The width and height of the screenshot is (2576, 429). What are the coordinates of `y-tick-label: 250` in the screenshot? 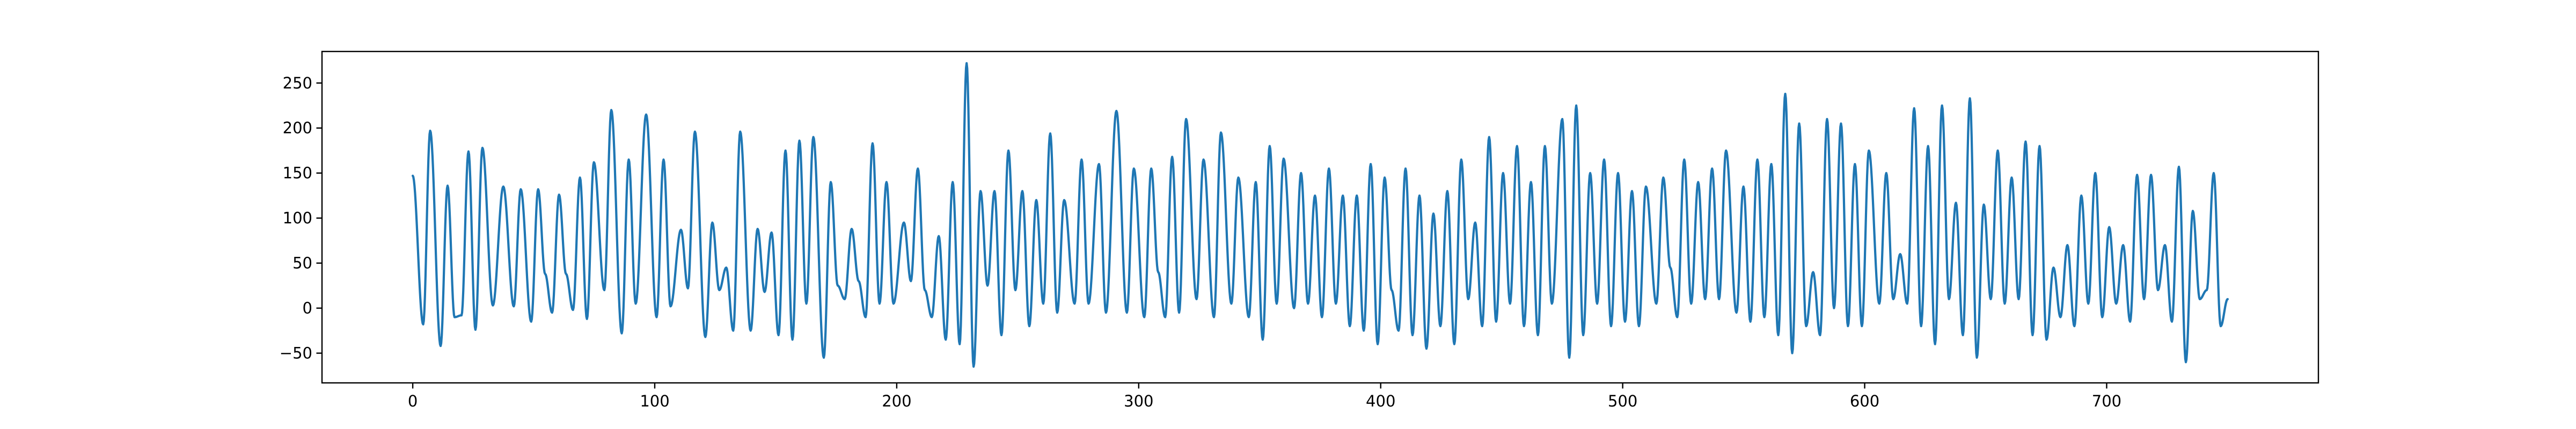 It's located at (297, 83).